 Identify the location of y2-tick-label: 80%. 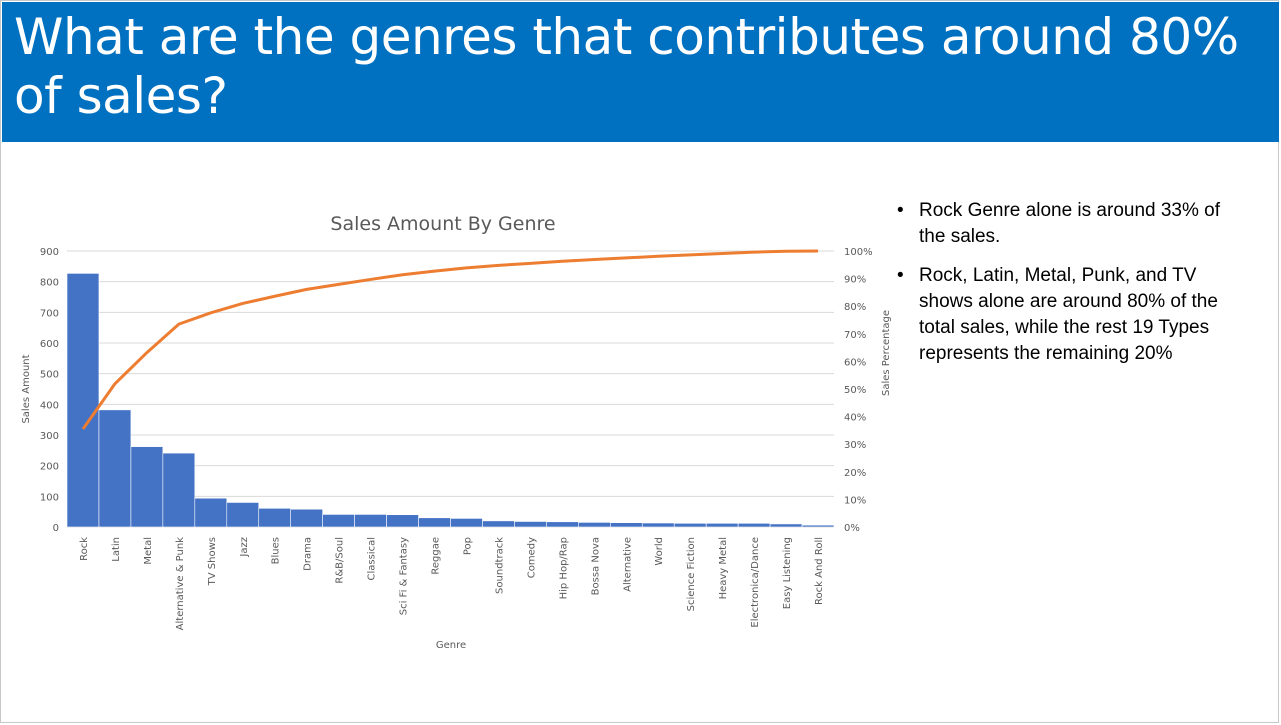
(855, 307).